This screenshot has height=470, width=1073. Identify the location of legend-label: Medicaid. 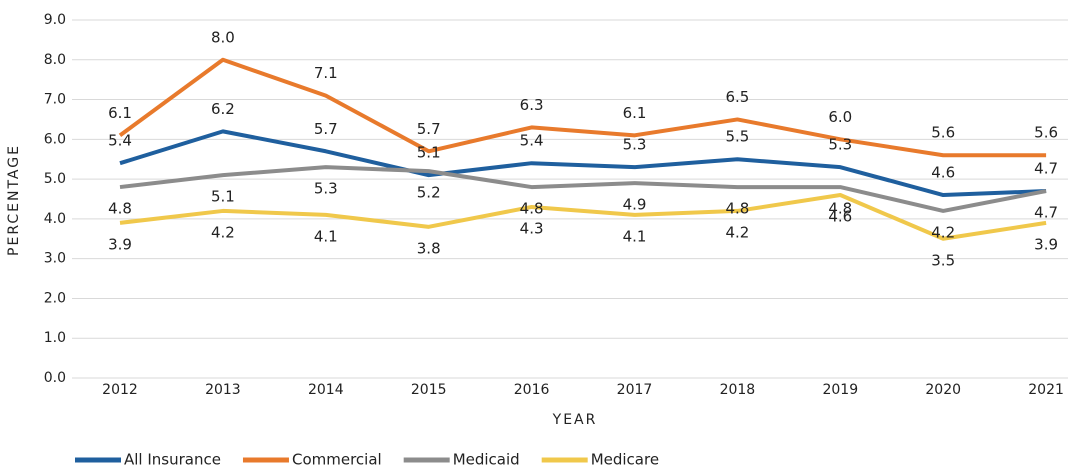
(486, 460).